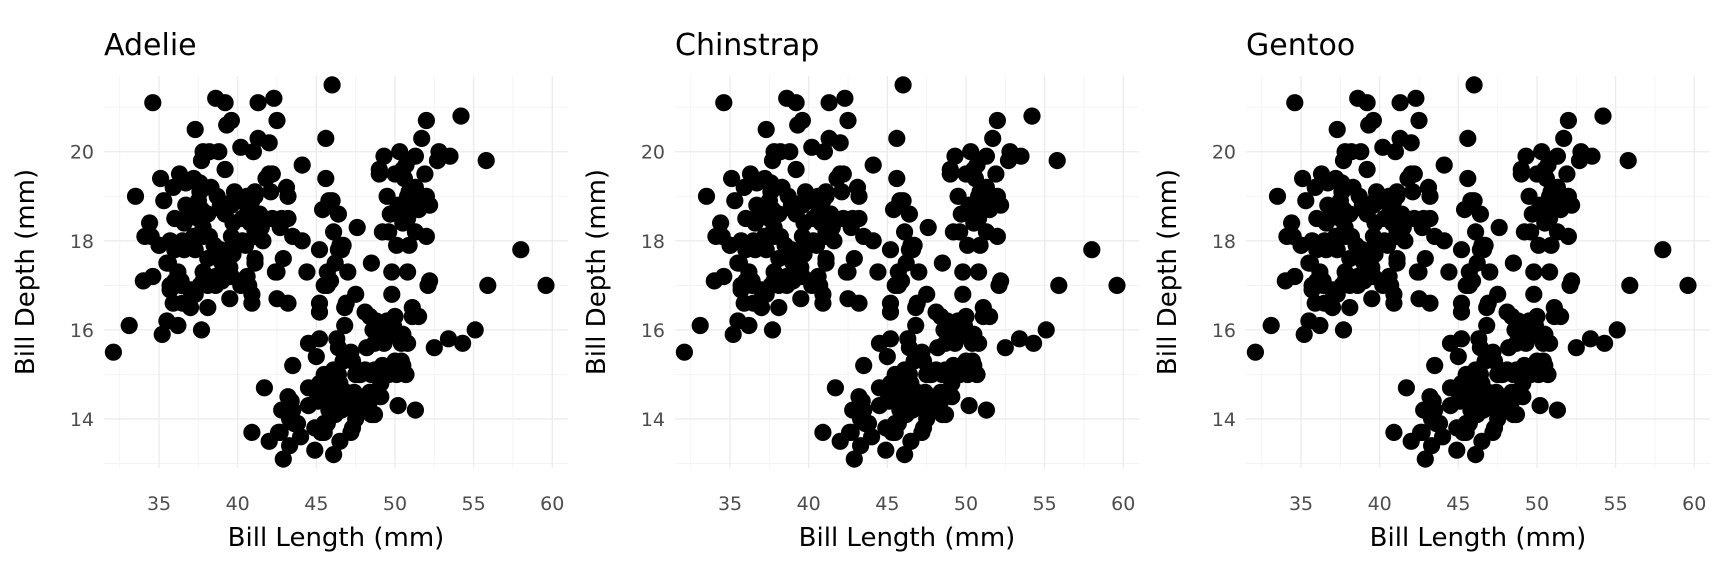 This screenshot has width=1728, height=576. Describe the element at coordinates (1478, 538) in the screenshot. I see `x-axis-title: Bill Length (mm)` at that location.